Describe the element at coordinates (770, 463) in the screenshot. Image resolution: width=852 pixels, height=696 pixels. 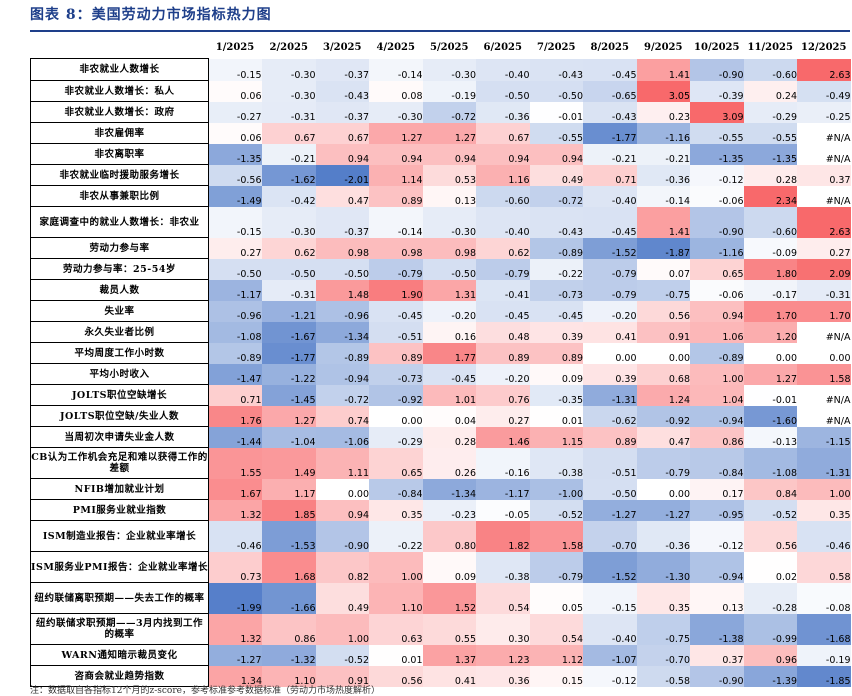
I see `heat-cell: -1.08` at that location.